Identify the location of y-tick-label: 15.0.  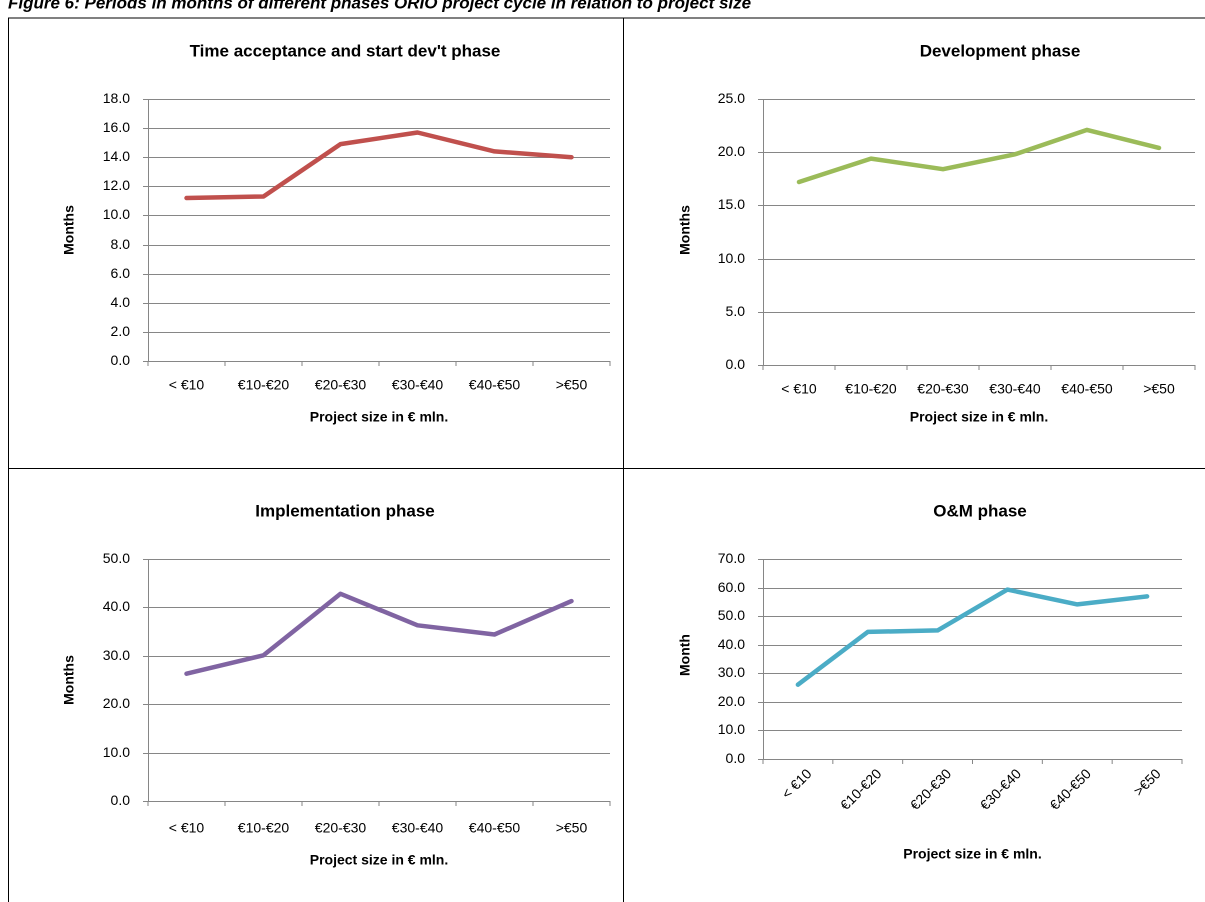
(731, 204).